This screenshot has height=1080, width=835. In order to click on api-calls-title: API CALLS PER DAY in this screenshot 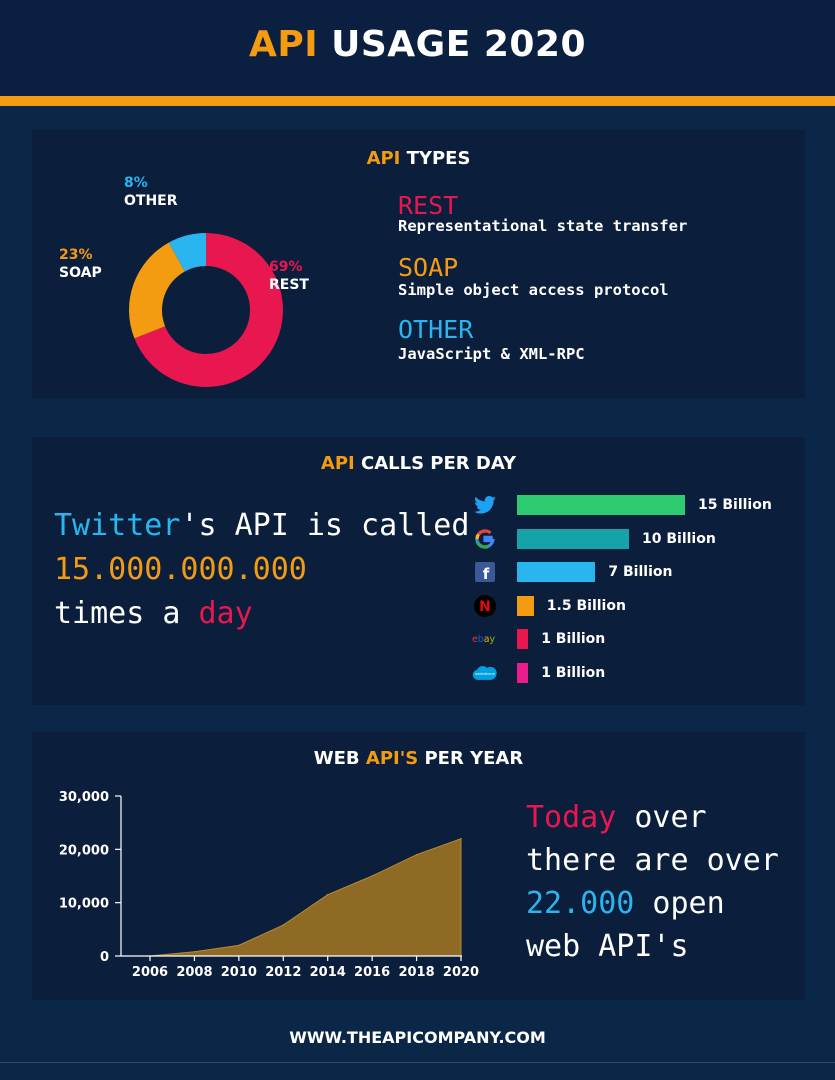, I will do `click(418, 463)`.